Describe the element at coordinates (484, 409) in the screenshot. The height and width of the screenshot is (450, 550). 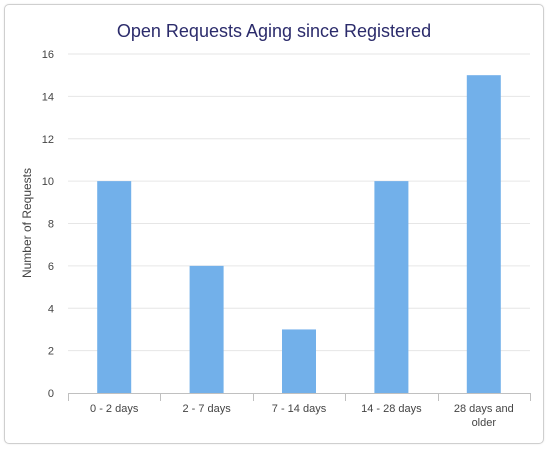
I see `x-tick-label: 28 days and` at that location.